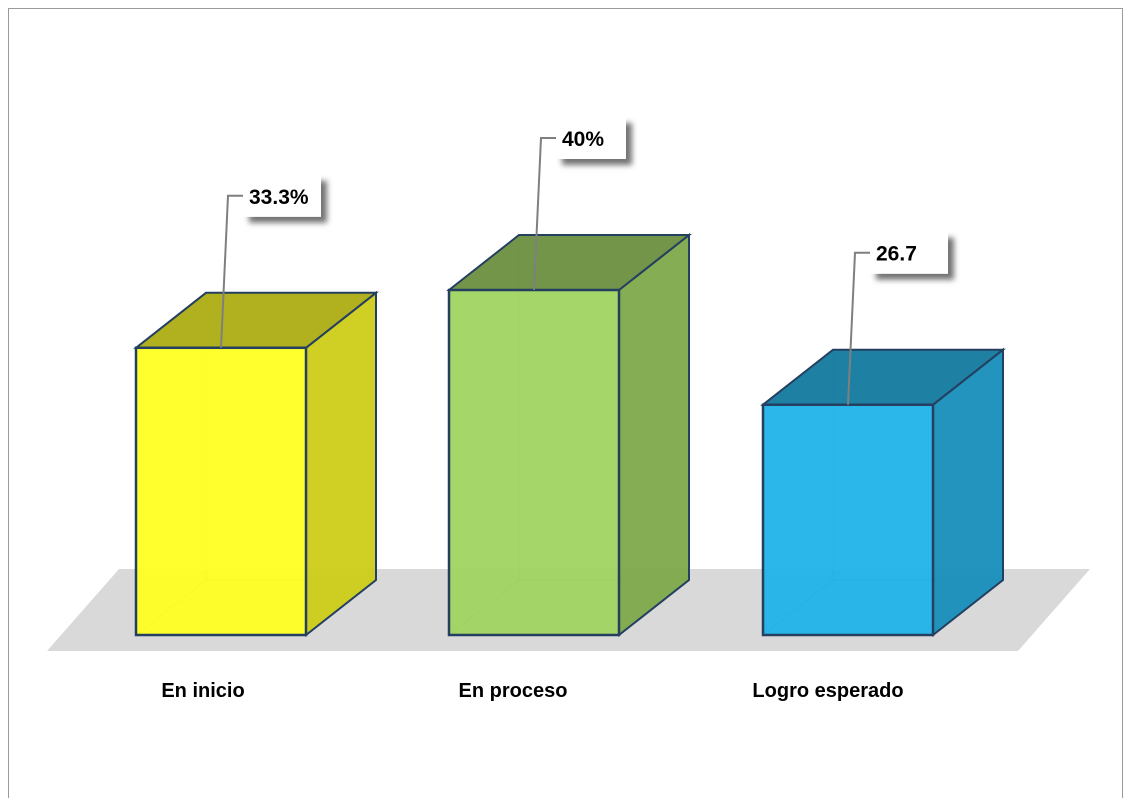 This screenshot has width=1129, height=798. I want to click on bar-logro-esperado, so click(883, 492).